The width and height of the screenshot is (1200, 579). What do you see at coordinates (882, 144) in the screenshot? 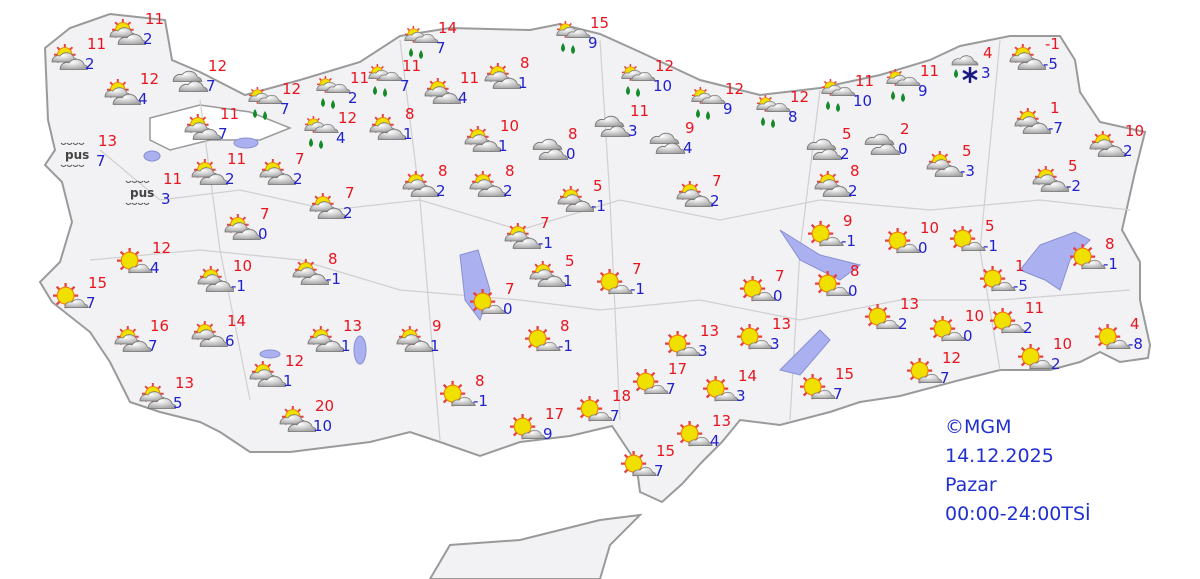
I see `cloudy-icon` at bounding box center [882, 144].